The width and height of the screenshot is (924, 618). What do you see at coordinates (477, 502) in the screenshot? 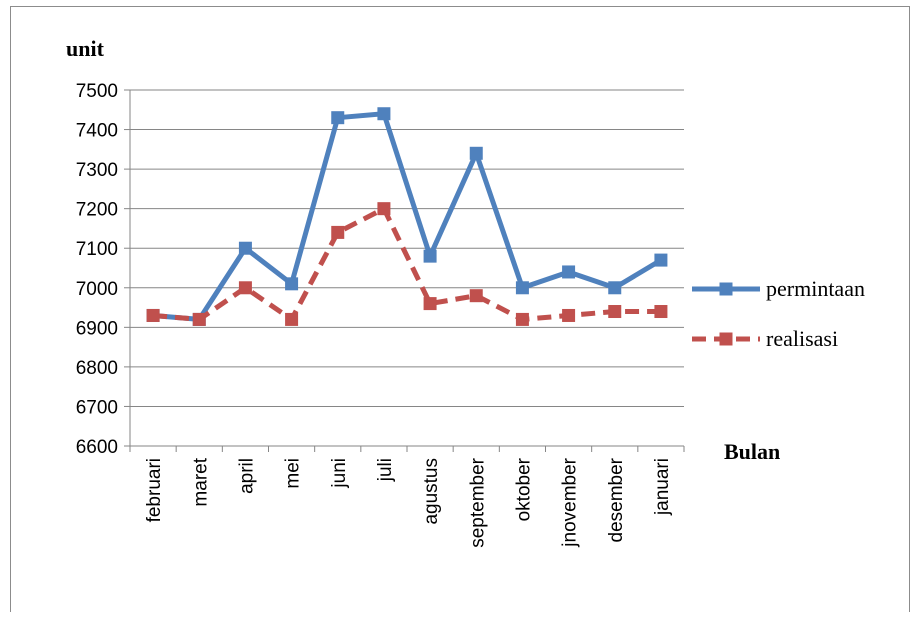
I see `x-tick-label-september: september` at bounding box center [477, 502].